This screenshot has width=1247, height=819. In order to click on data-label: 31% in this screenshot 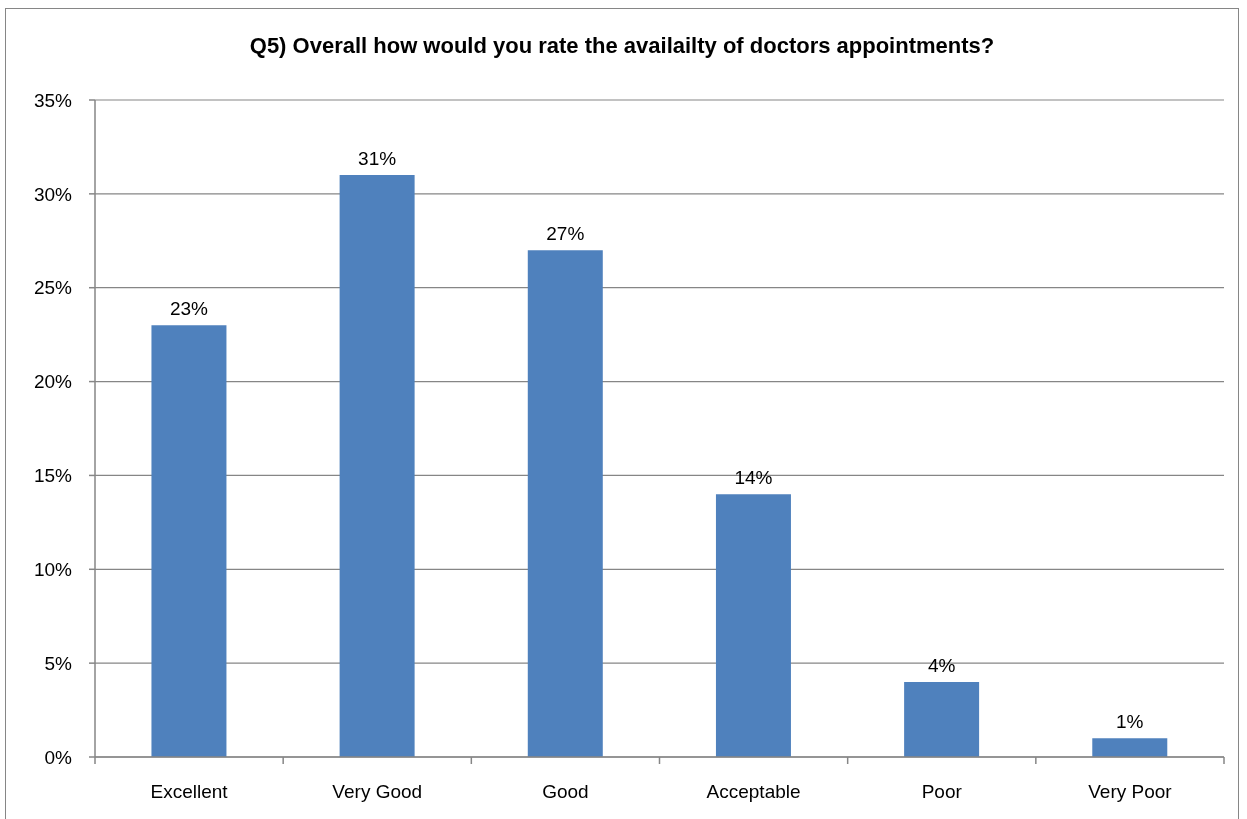, I will do `click(377, 159)`.